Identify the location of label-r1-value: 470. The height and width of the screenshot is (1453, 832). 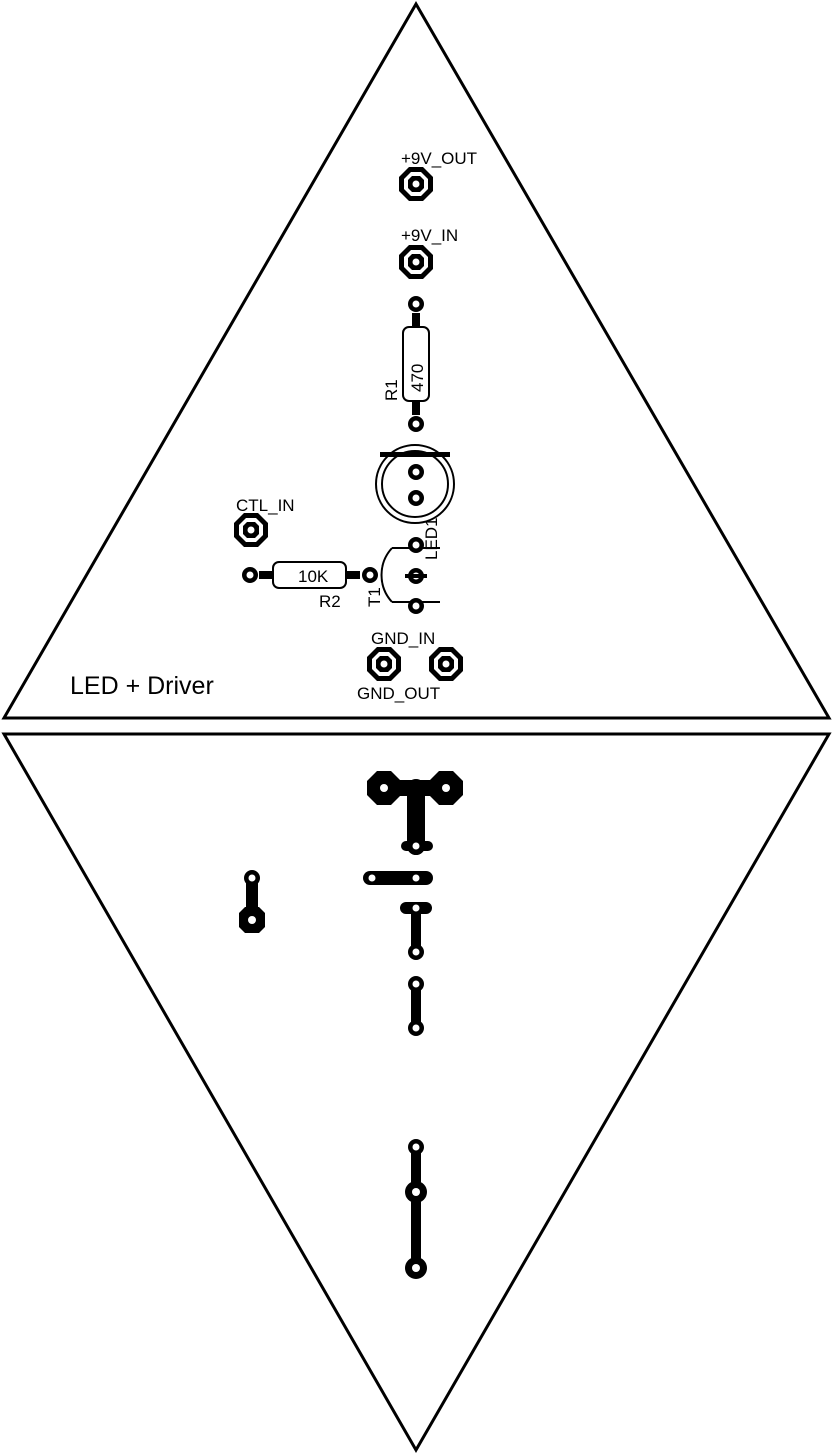
(417, 378).